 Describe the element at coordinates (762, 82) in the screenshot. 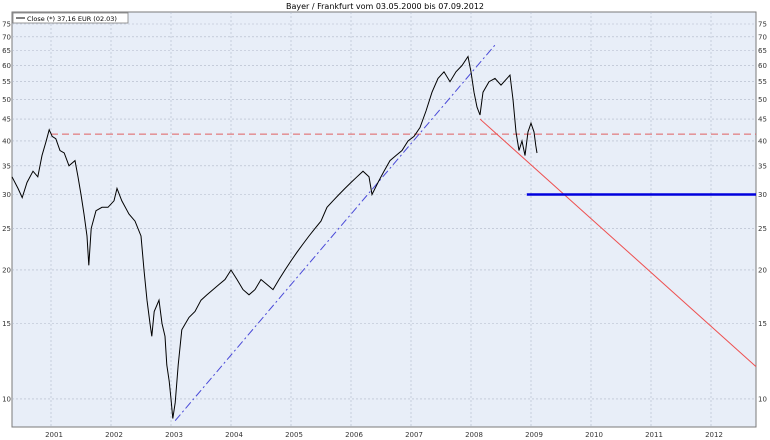

I see `y-tick-label-right: 55` at that location.